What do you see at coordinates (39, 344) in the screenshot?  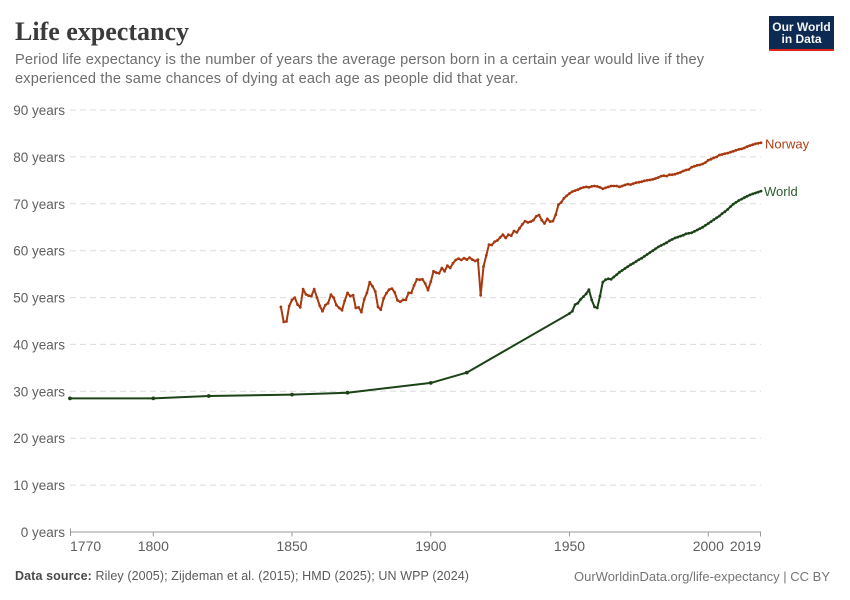 I see `svg-text: 40 years` at bounding box center [39, 344].